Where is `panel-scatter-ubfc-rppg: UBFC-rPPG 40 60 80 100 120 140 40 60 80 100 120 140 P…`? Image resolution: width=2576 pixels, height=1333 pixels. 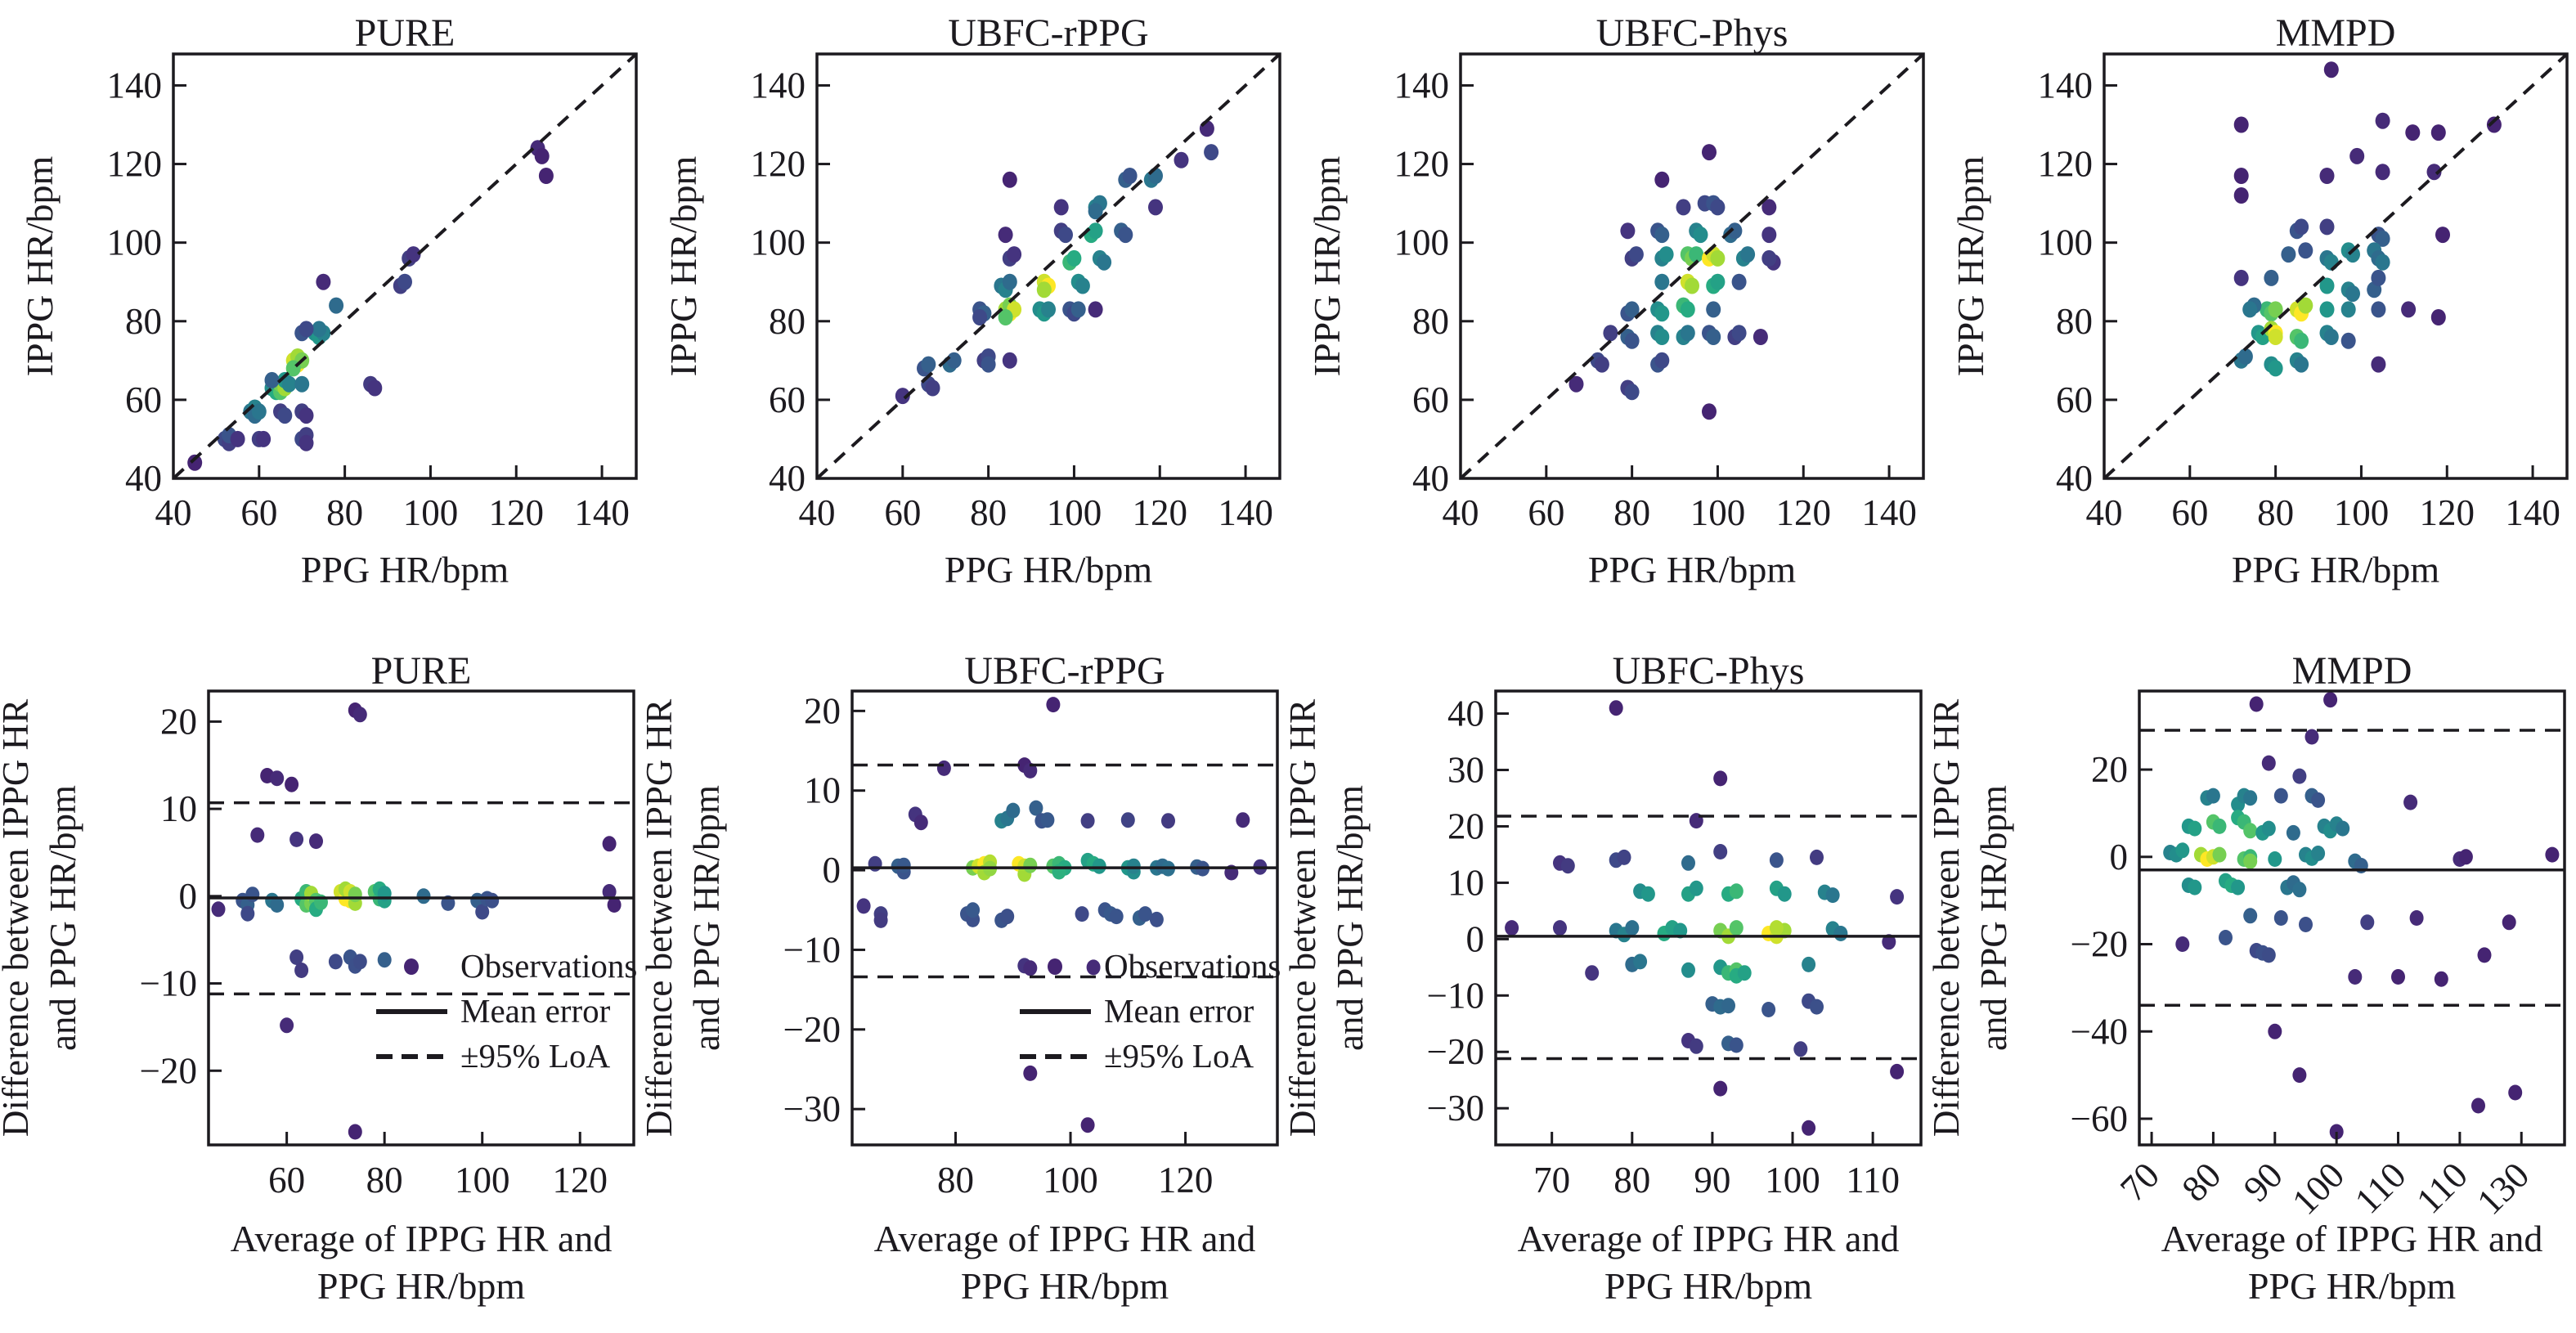
panel-scatter-ubfc-rppg: UBFC-rPPG 40 60 80 100 120 140 40 60 80 100 120 140 P… is located at coordinates (966, 323).